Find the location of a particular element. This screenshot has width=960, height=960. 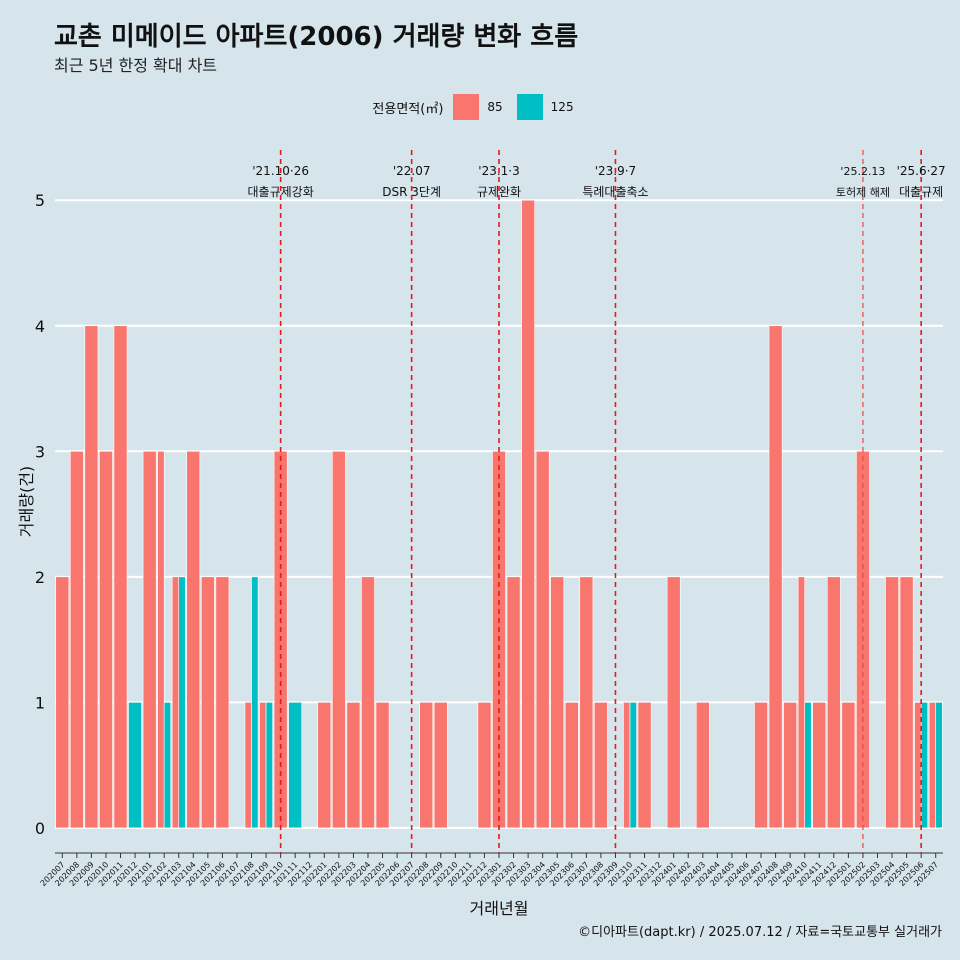

event-date-0: '21.10·26 is located at coordinates (280, 171).